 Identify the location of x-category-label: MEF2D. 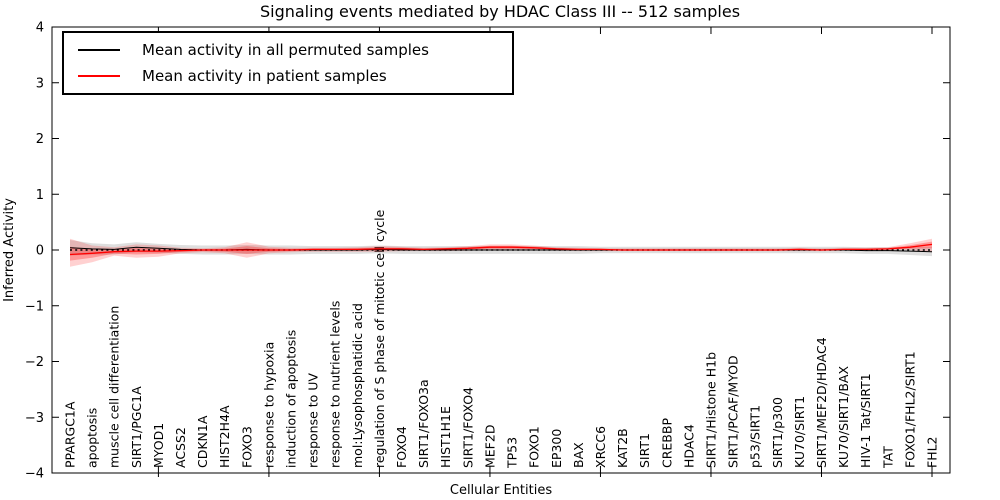
(489, 446).